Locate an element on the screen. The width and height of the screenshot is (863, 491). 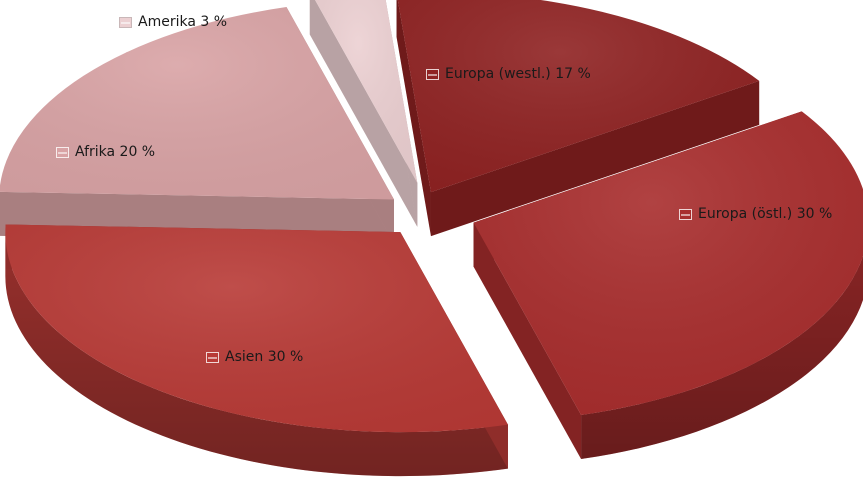
slice-label-afrika: Afrika 20 % is located at coordinates (105, 152).